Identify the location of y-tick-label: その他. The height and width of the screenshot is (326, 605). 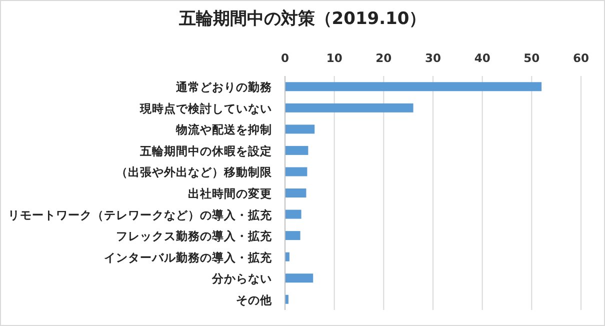
(254, 299).